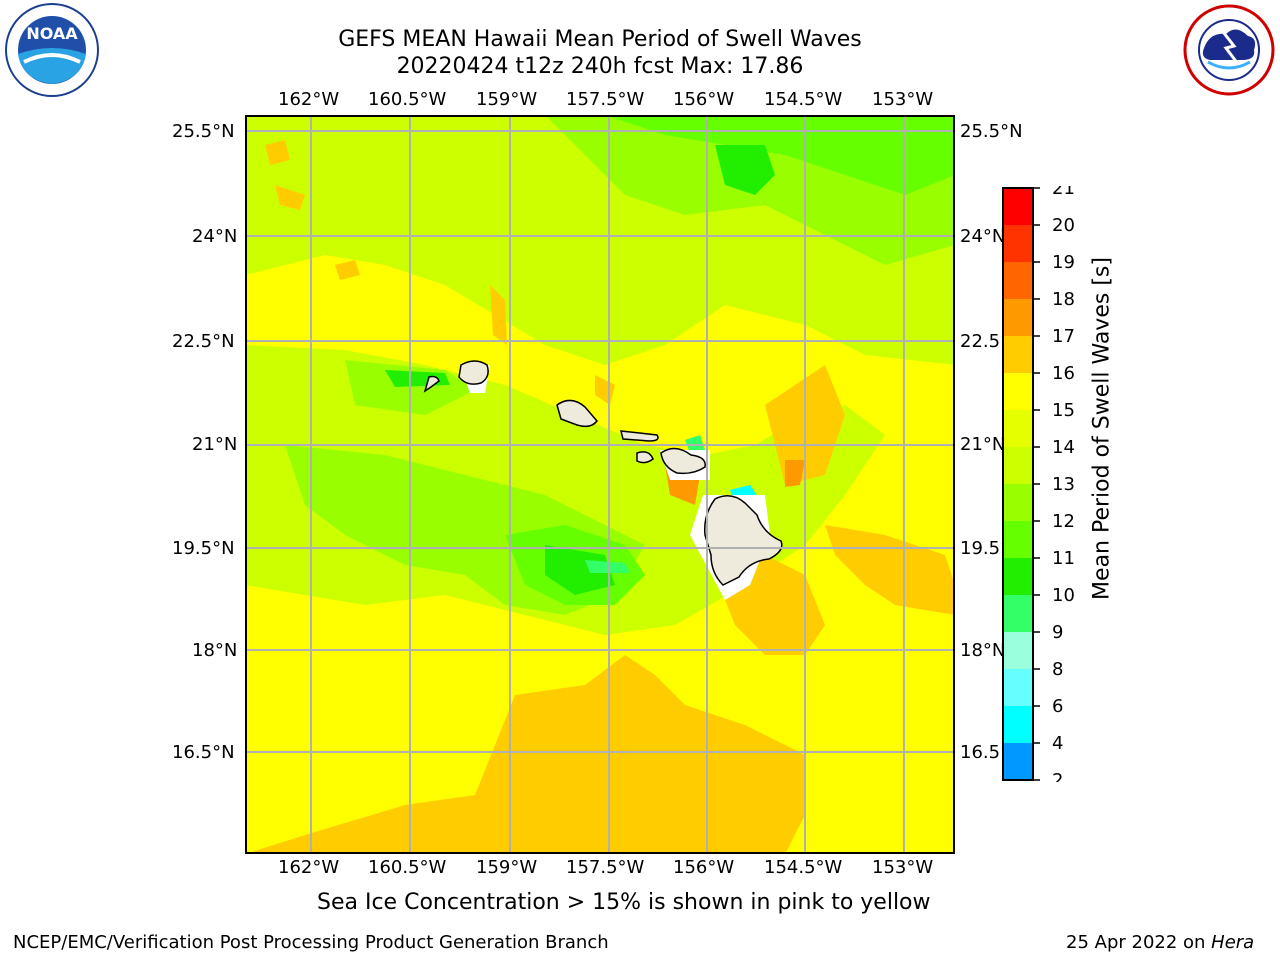 The height and width of the screenshot is (960, 1280). Describe the element at coordinates (203, 341) in the screenshot. I see `lat-label-left: 22.5°N` at that location.